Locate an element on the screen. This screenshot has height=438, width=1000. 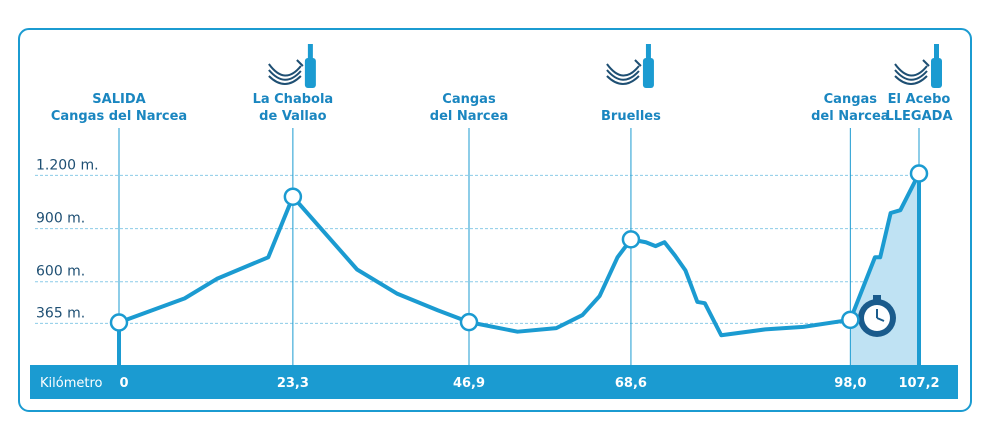
waypoint-label: de Vallao is located at coordinates (292, 116).